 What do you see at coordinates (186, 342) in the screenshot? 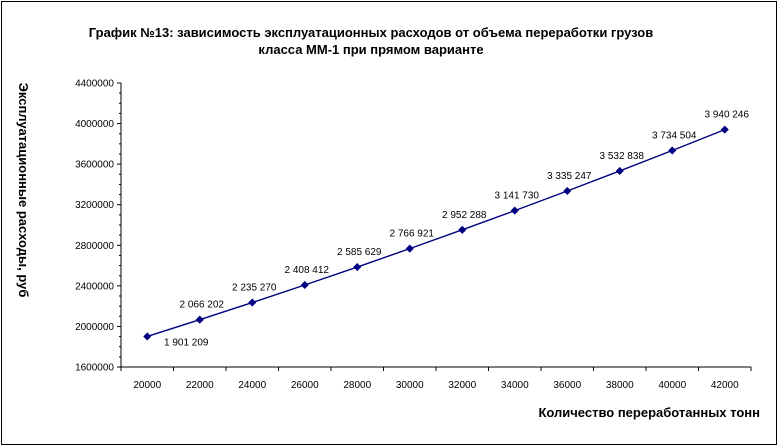
I see `data-label: 1 901 209` at bounding box center [186, 342].